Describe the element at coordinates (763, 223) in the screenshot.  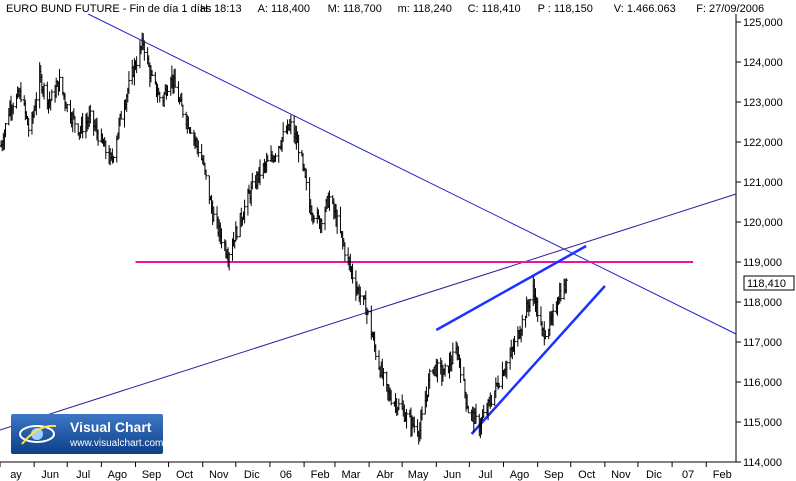
I see `y-tick-label: 120,000` at that location.